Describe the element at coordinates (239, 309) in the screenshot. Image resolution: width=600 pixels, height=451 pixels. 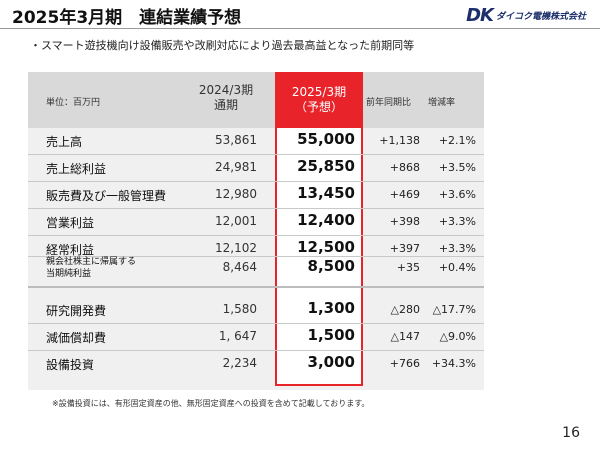
I see `value-2024: 1,580` at that location.